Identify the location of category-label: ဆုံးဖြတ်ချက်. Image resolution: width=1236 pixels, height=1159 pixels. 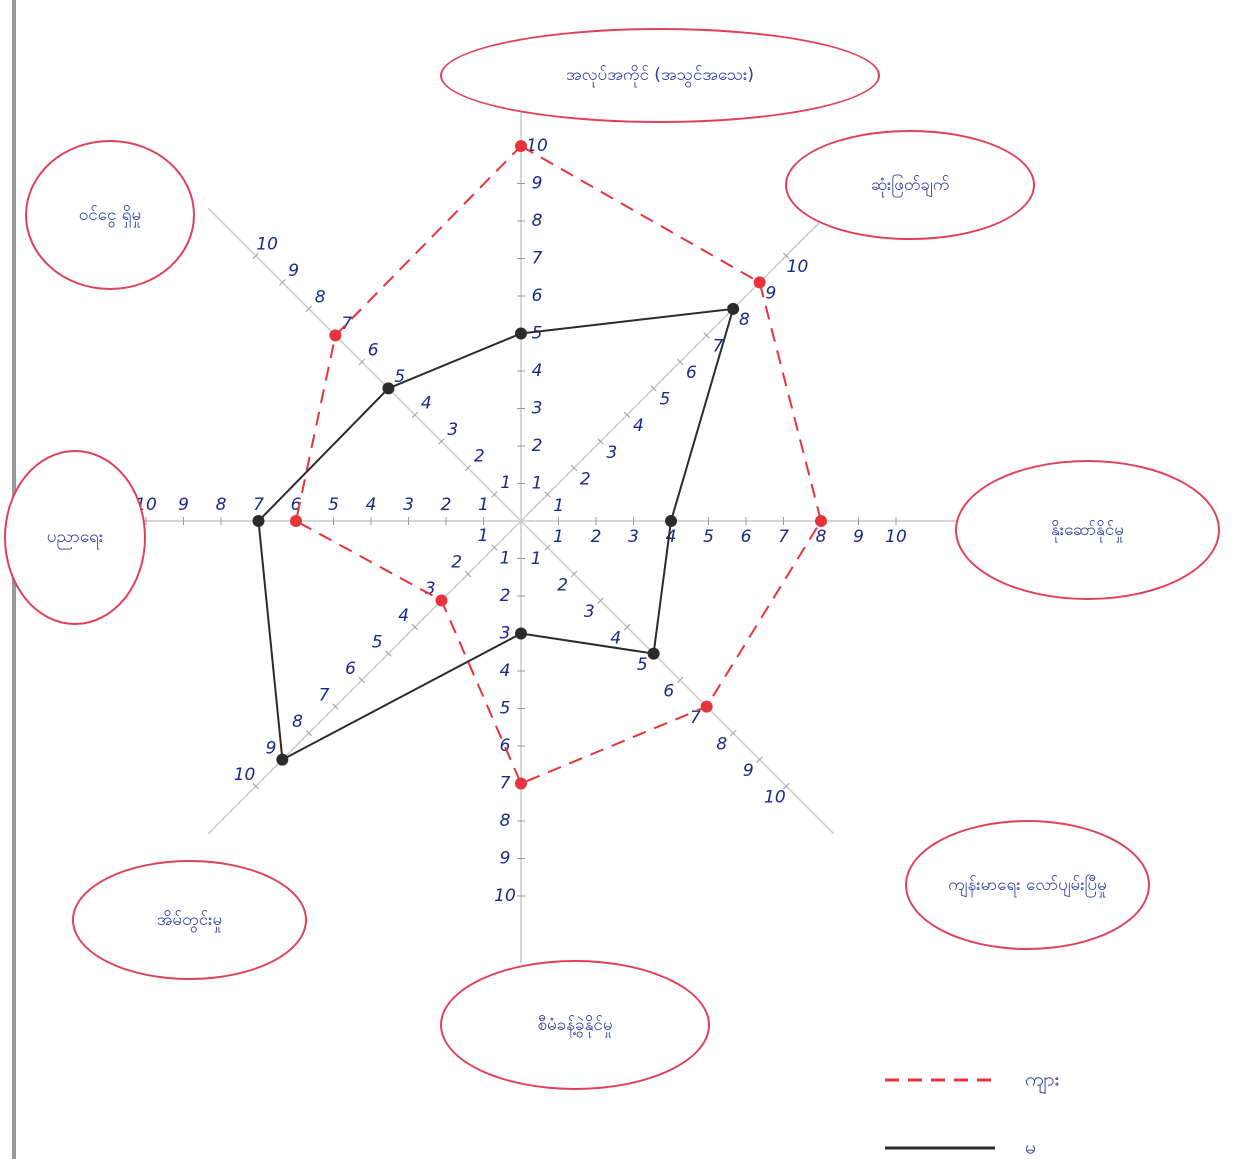
(910, 185).